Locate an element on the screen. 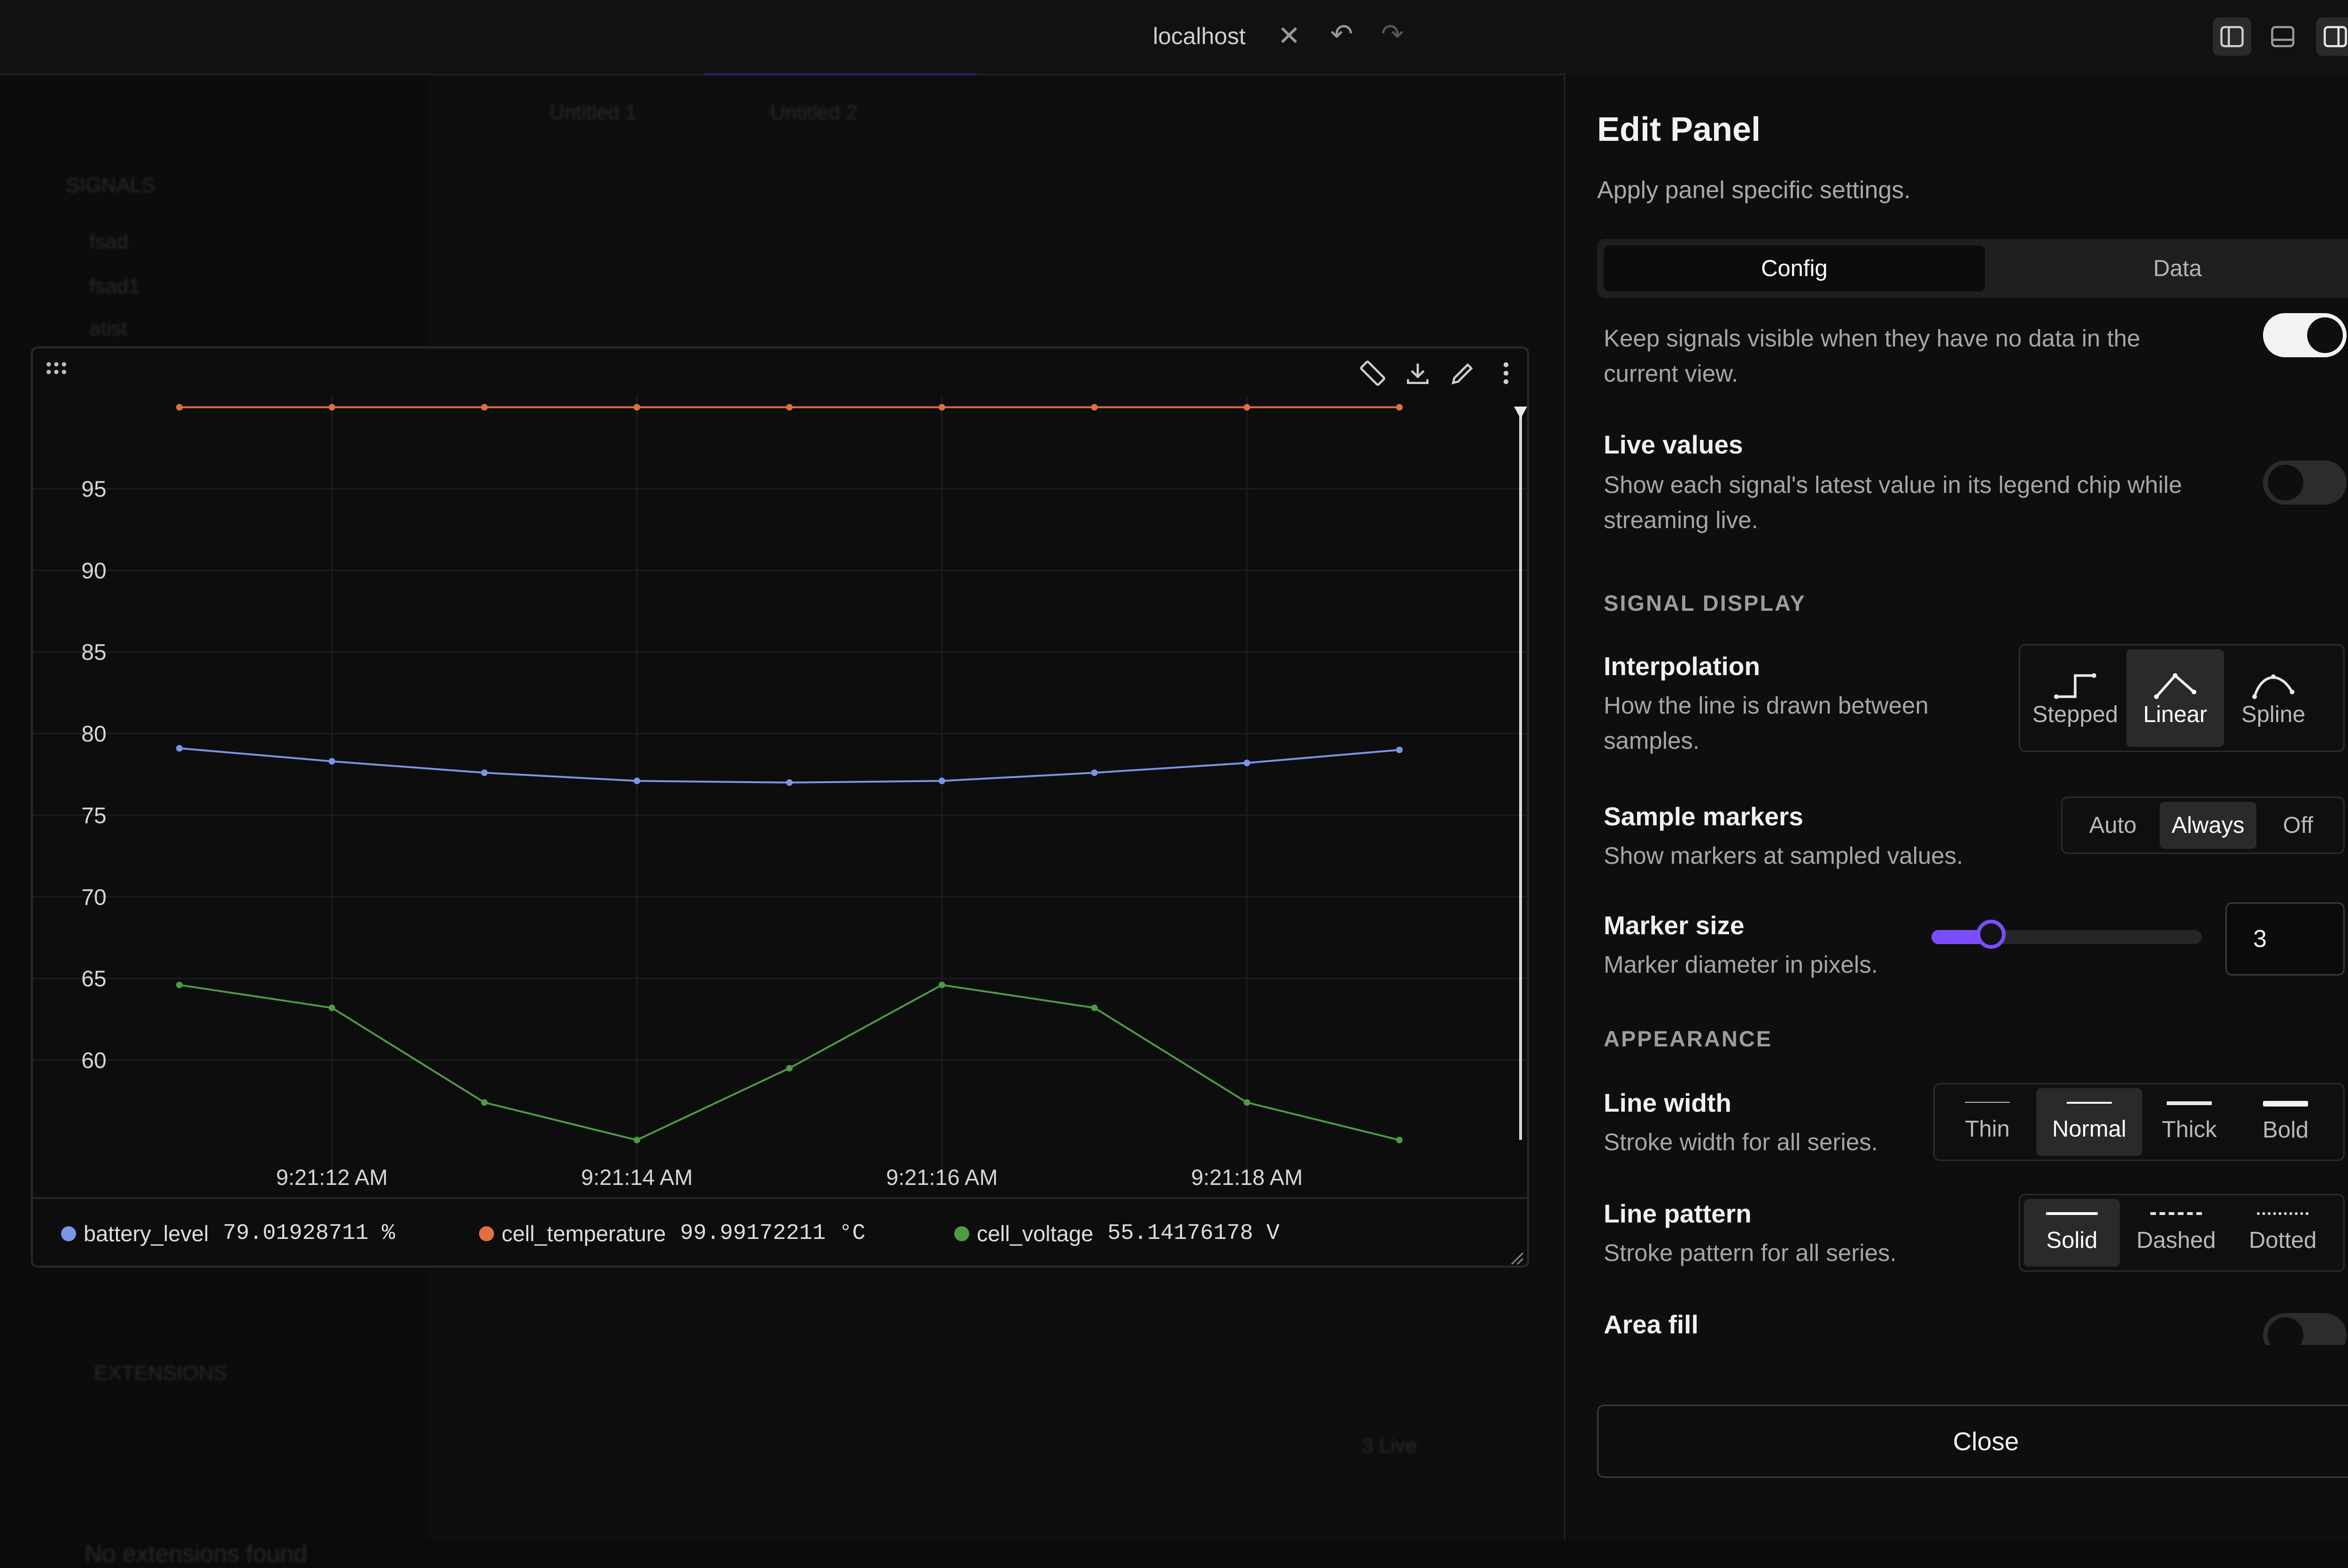  resize-handle-icon is located at coordinates (1516, 1258).